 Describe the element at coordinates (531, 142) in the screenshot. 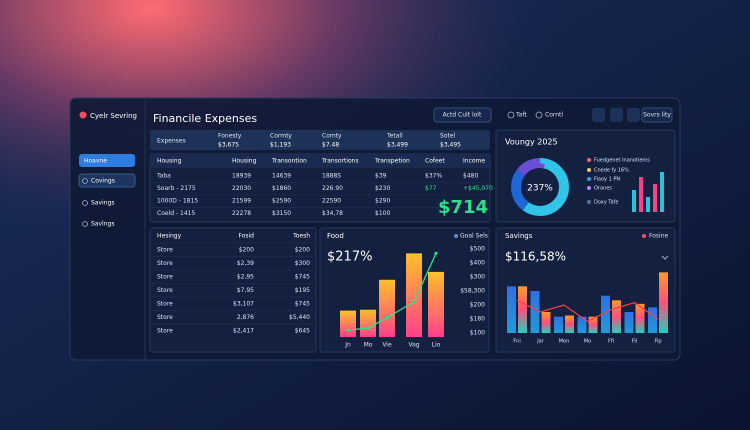

I see `panel-title: Voungy 2025` at that location.